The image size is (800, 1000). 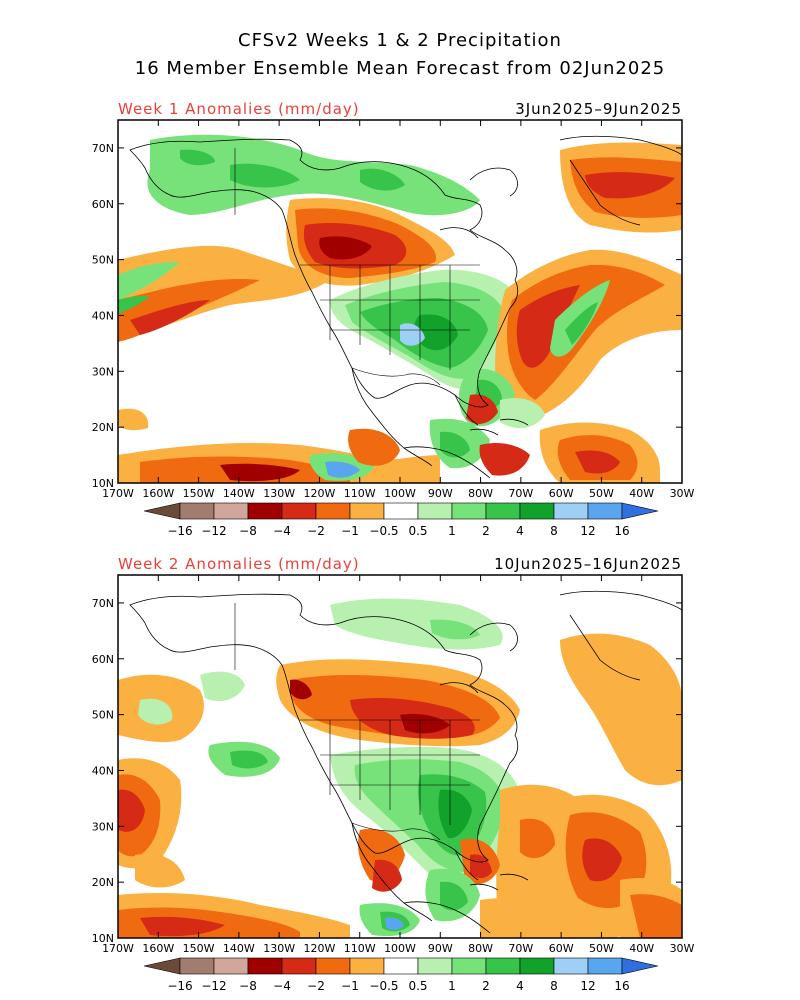 What do you see at coordinates (640, 966) in the screenshot?
I see `week2-colorbar-max-arrow` at bounding box center [640, 966].